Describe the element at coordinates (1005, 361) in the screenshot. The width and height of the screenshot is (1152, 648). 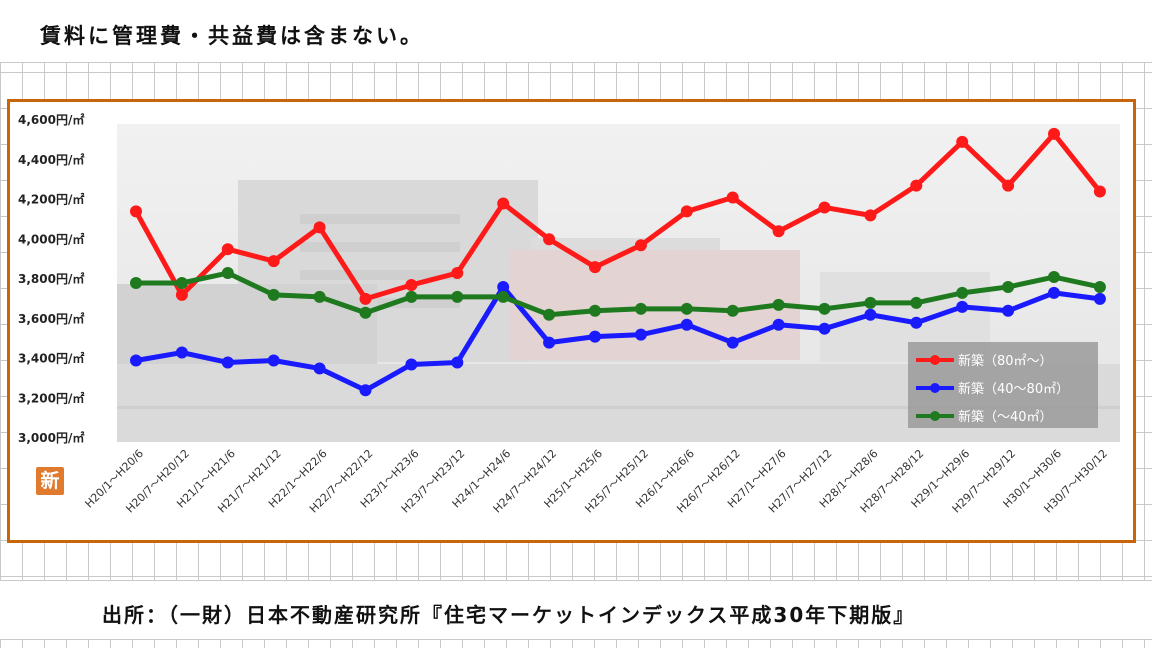
I see `legend-label: 新築（80㎡～）` at that location.